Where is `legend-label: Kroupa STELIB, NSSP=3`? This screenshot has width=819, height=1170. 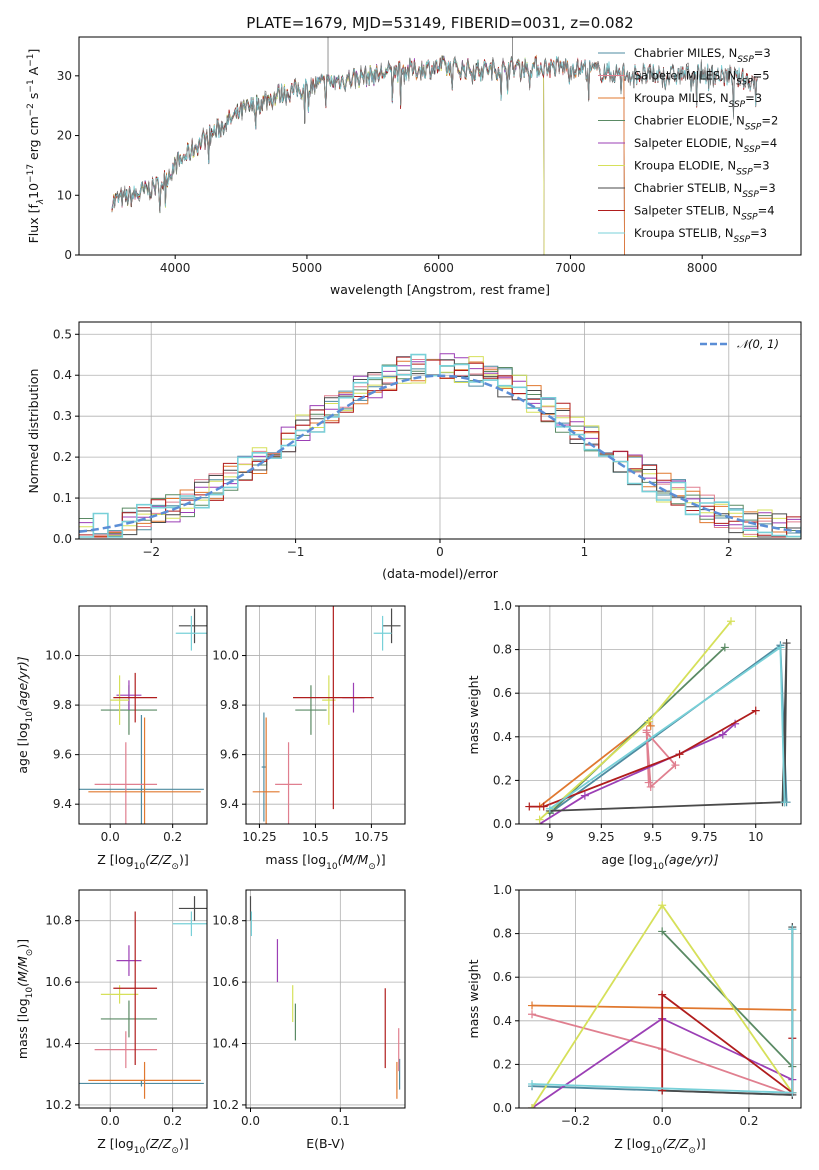
legend-label: Kroupa STELIB, NSSP=3 is located at coordinates (700, 235).